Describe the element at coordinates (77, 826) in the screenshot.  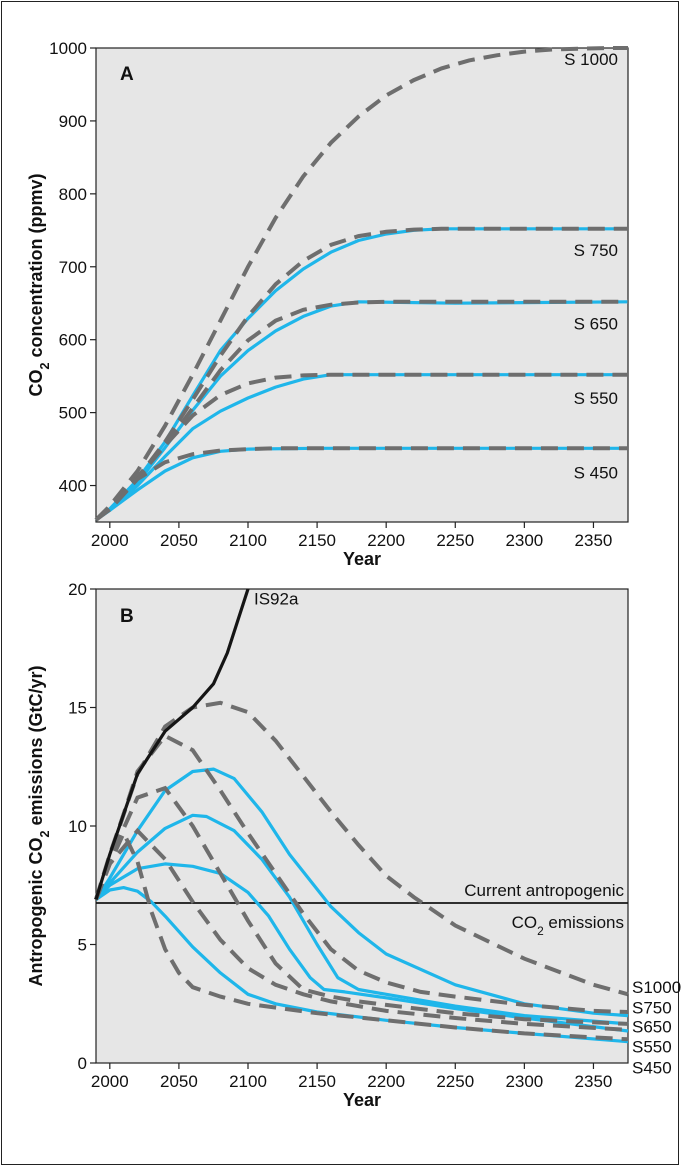
I see `y-tick-label: 10` at that location.